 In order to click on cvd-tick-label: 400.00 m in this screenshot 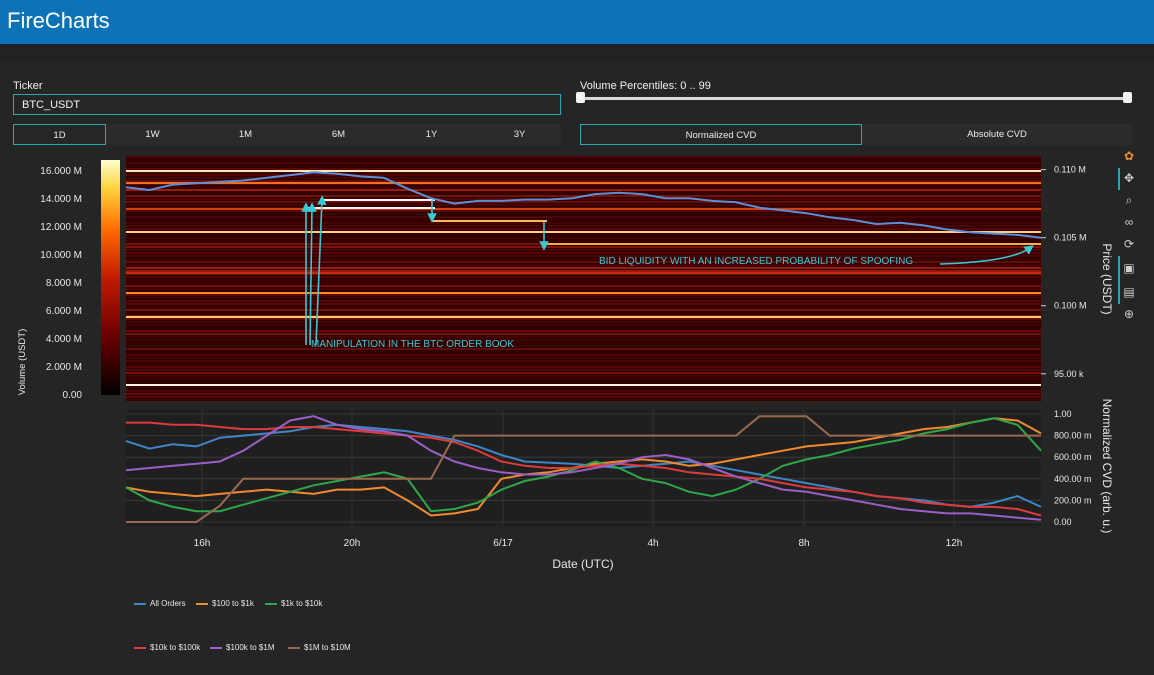, I will do `click(1073, 479)`.